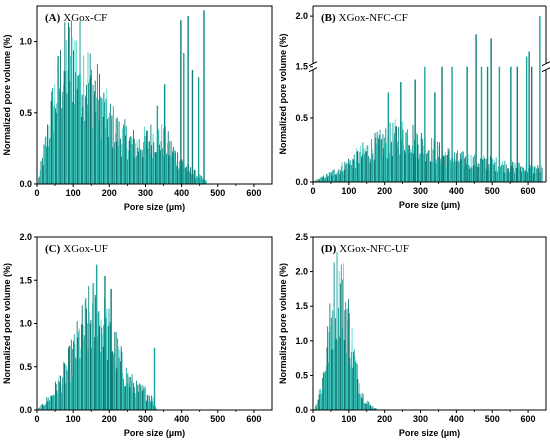 The height and width of the screenshot is (446, 550). What do you see at coordinates (313, 64) in the screenshot?
I see `axis-break-mark` at bounding box center [313, 64].